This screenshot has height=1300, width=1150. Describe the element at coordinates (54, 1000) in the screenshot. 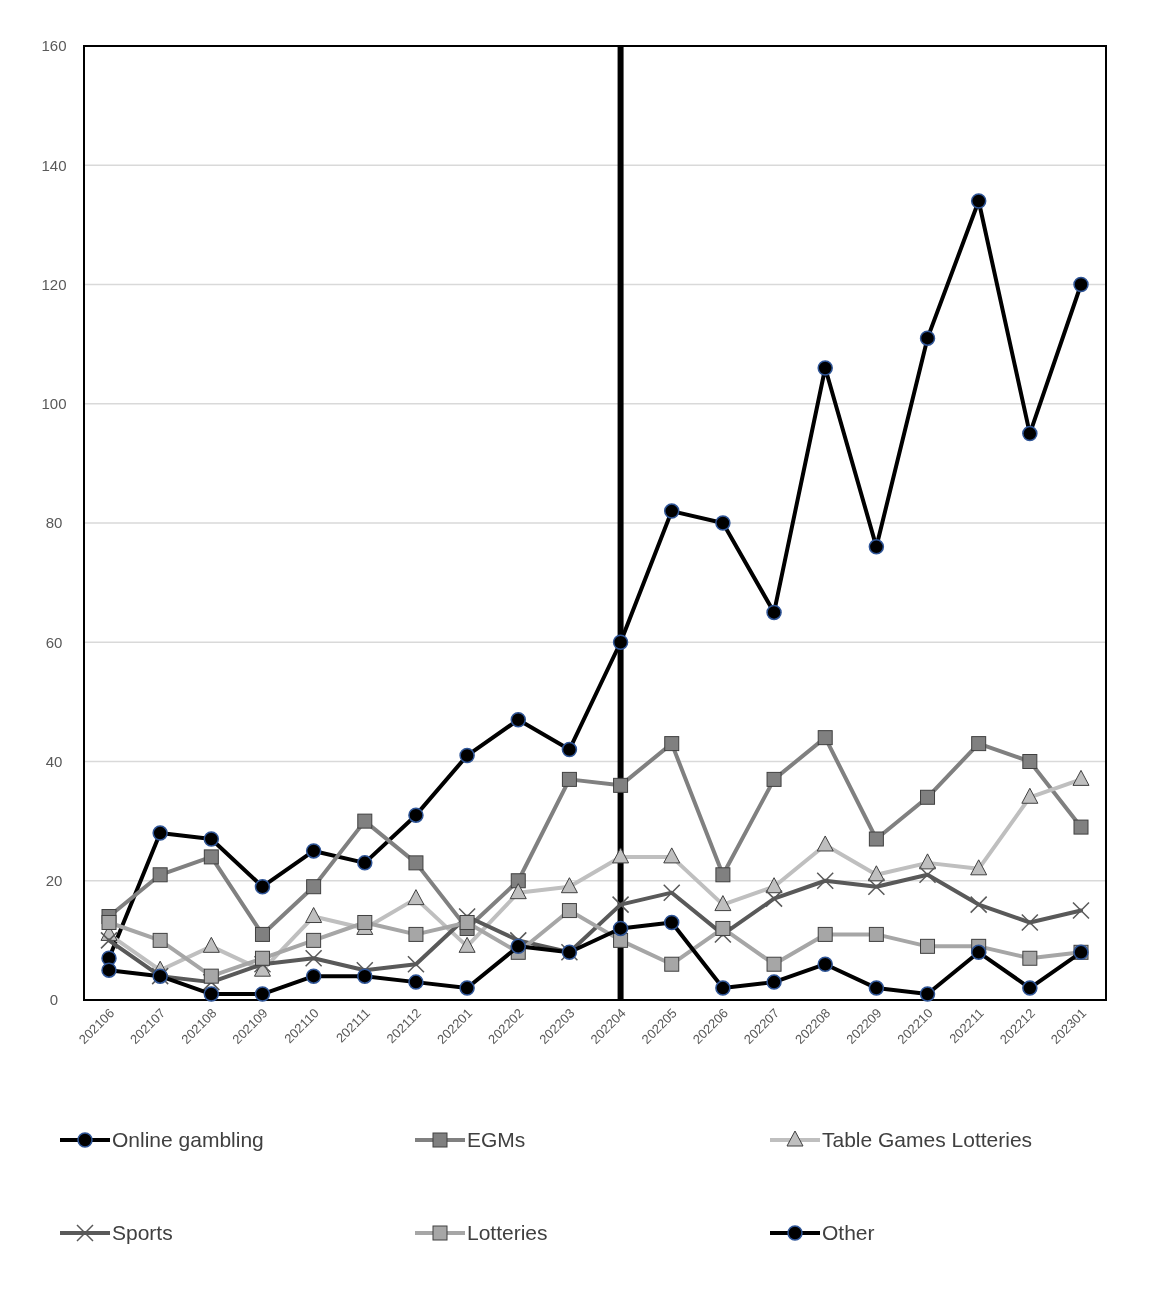

I see `y-tick-label: 0` at that location.